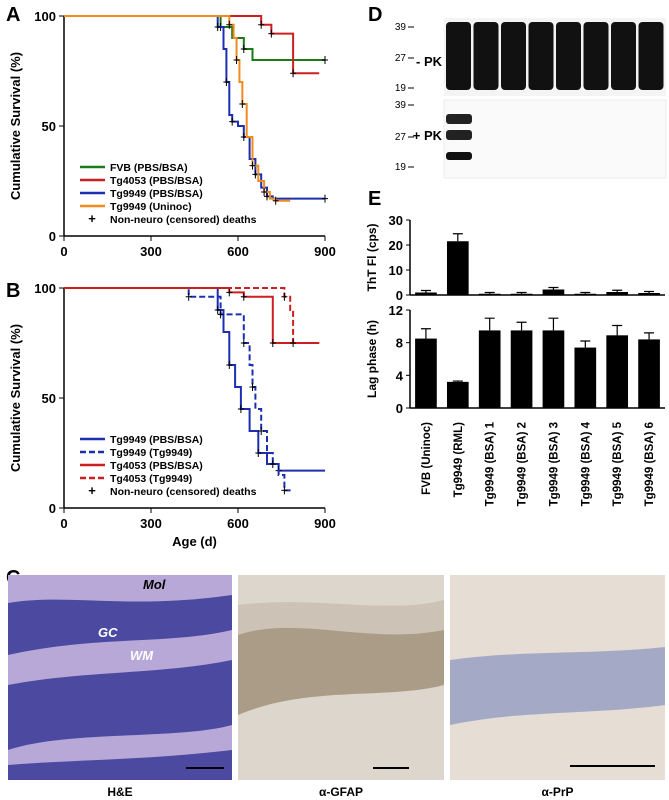  What do you see at coordinates (120, 705) in the screenshot?
I see `he-gc-lower` at bounding box center [120, 705].